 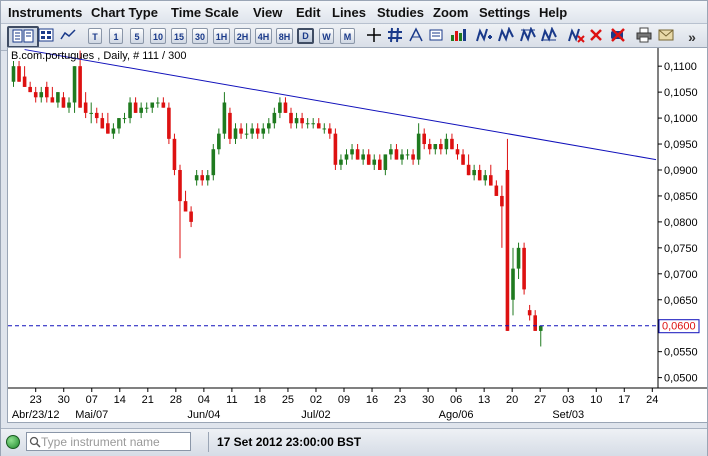 What do you see at coordinates (268, 12) in the screenshot?
I see `menu-view: View` at bounding box center [268, 12].